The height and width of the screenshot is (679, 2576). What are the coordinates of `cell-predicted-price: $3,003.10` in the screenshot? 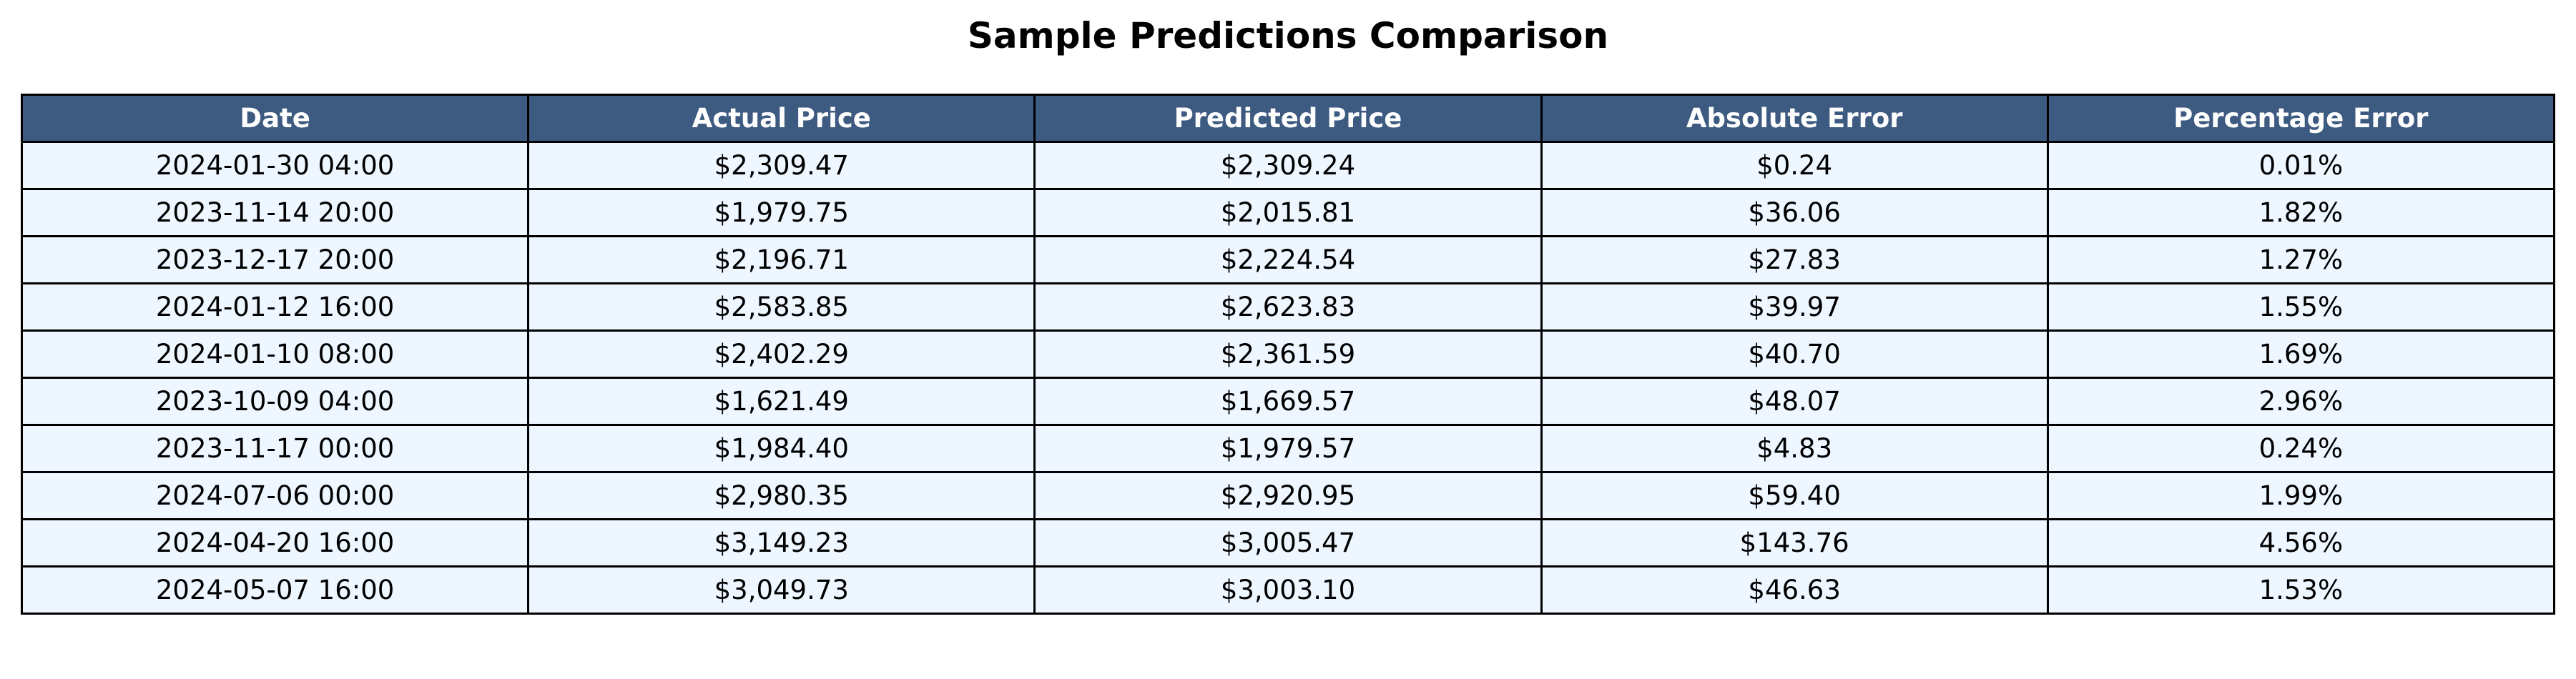 It's located at (1288, 590).